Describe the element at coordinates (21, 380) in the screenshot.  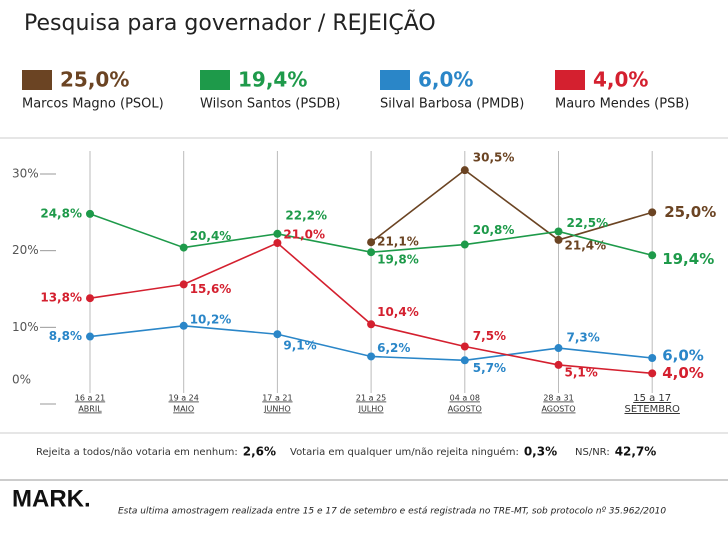
I see `y-tick-label: 0%` at that location.